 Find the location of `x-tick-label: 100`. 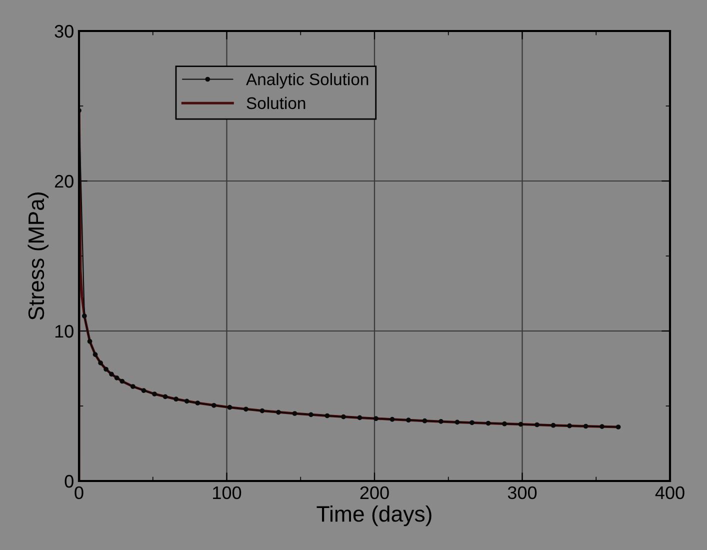

x-tick-label: 100 is located at coordinates (227, 493).